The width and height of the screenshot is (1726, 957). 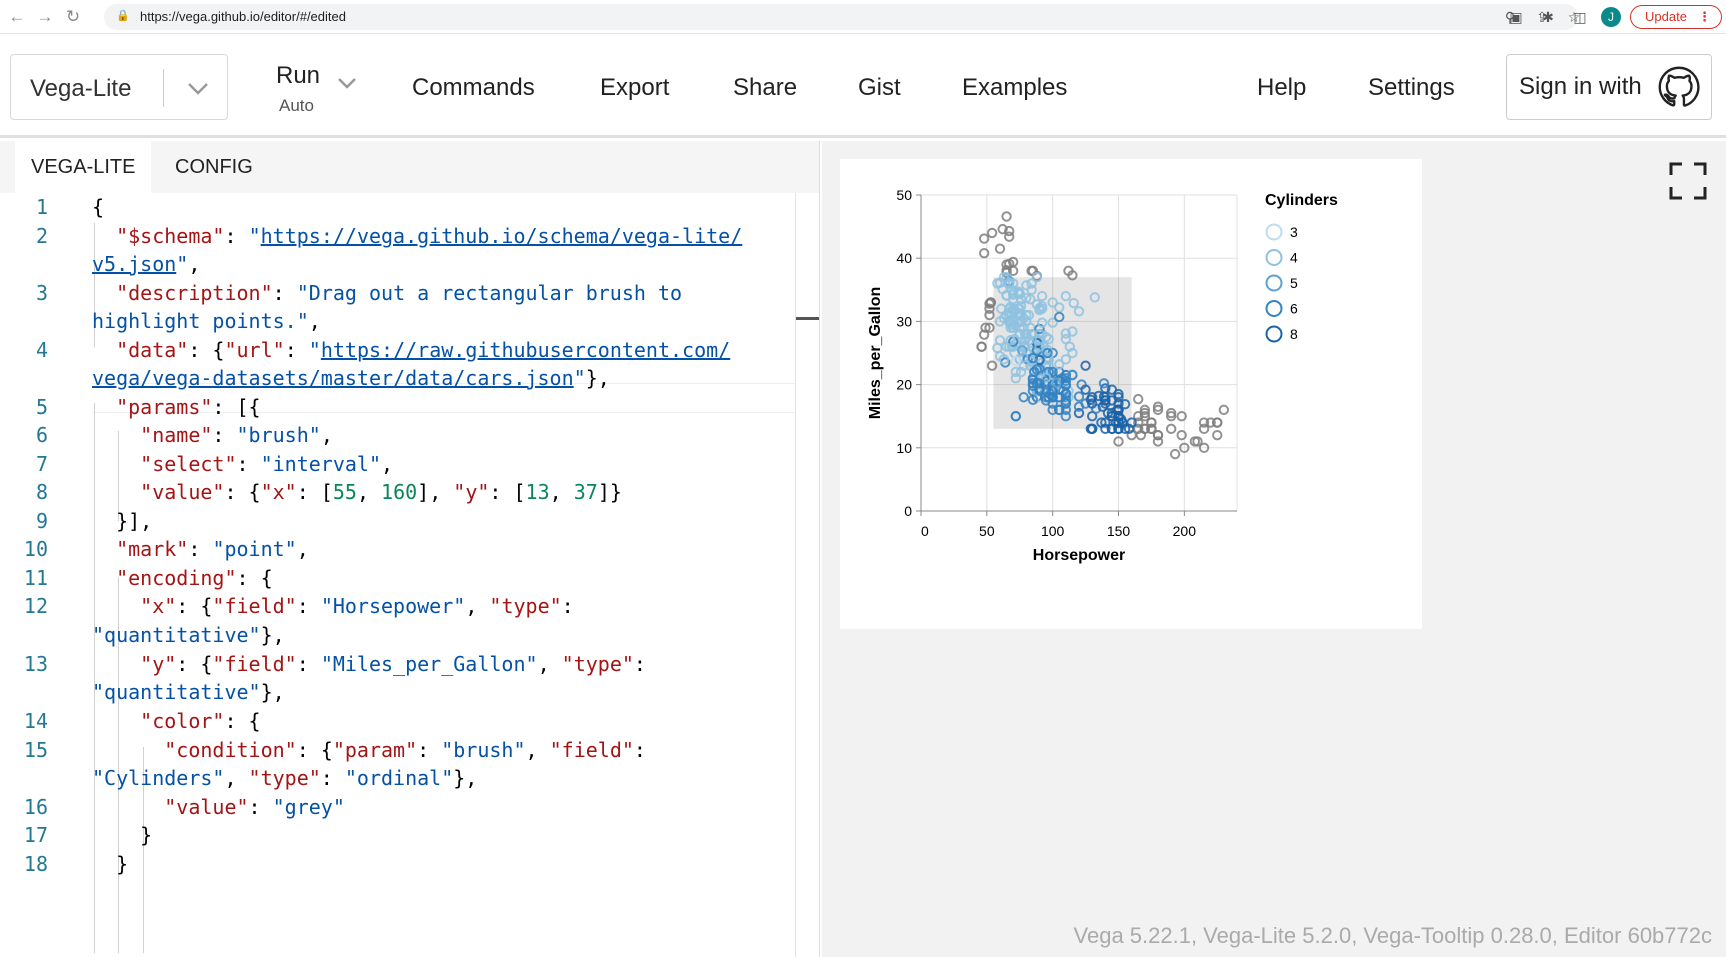 I want to click on share-icon: ⇪, so click(x=1542, y=17).